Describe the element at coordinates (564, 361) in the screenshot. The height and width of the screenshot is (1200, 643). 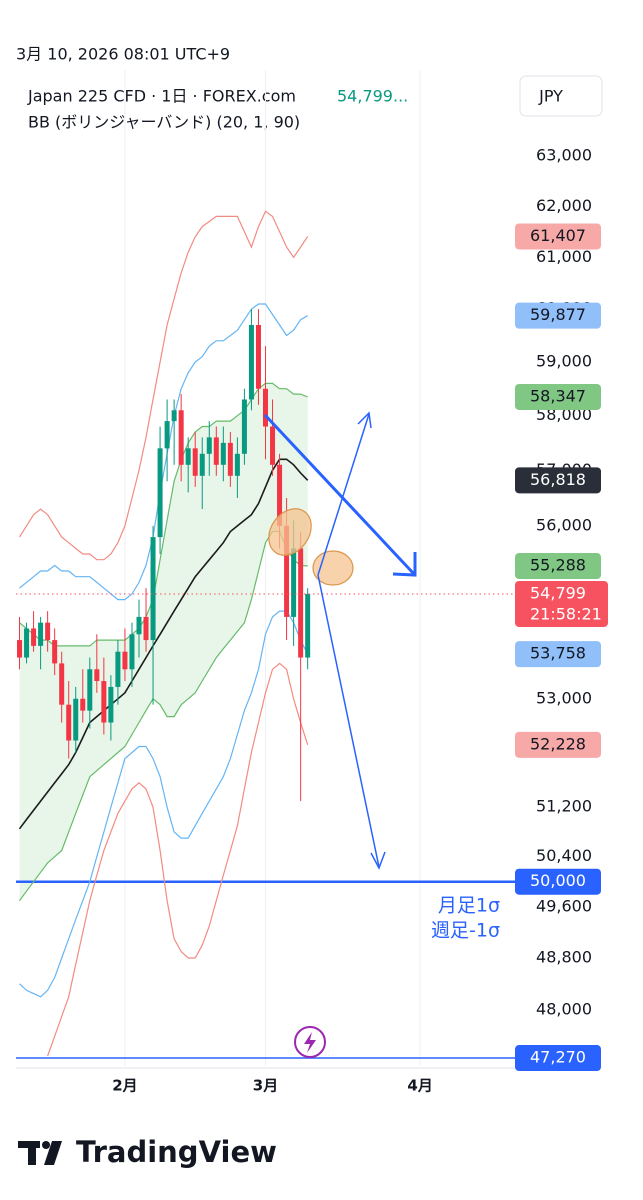
I see `y-tick-label: 59,000` at that location.